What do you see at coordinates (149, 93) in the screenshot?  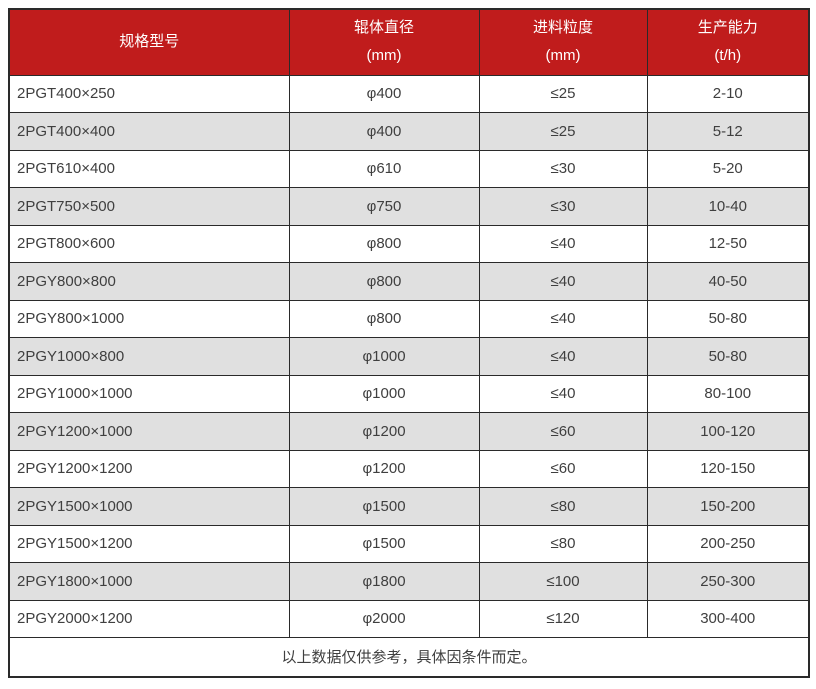 I see `model-cell: 2PGT400×250` at bounding box center [149, 93].